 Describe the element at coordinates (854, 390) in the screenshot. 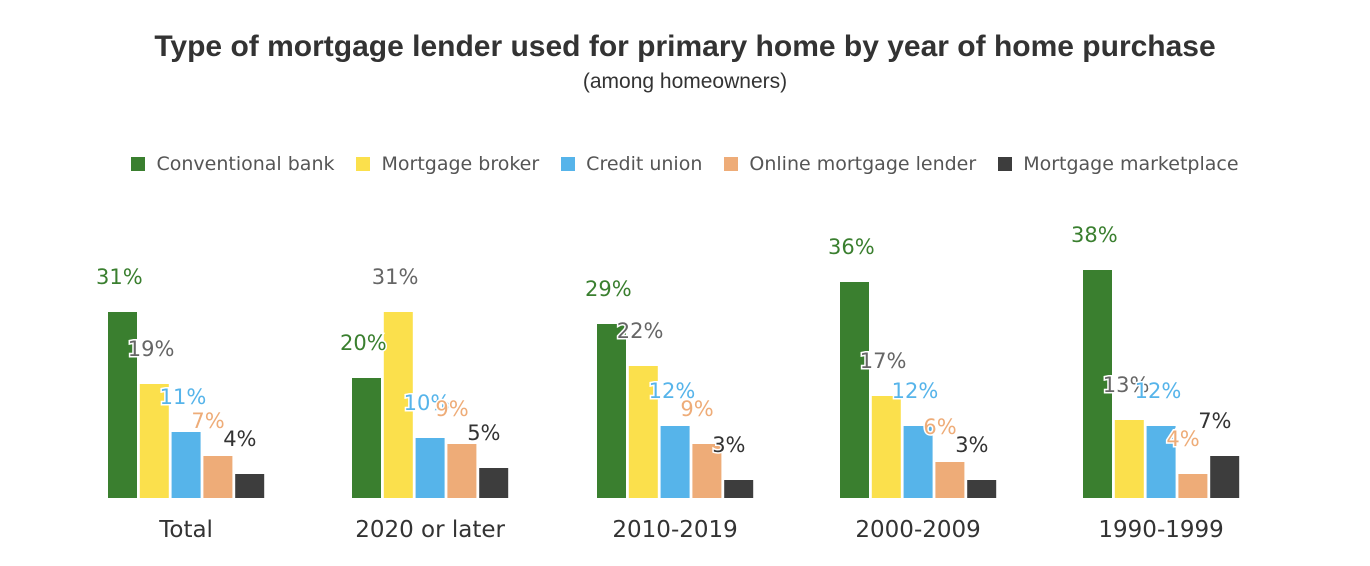

I see `bar-2000-2009-conventional-bank` at that location.